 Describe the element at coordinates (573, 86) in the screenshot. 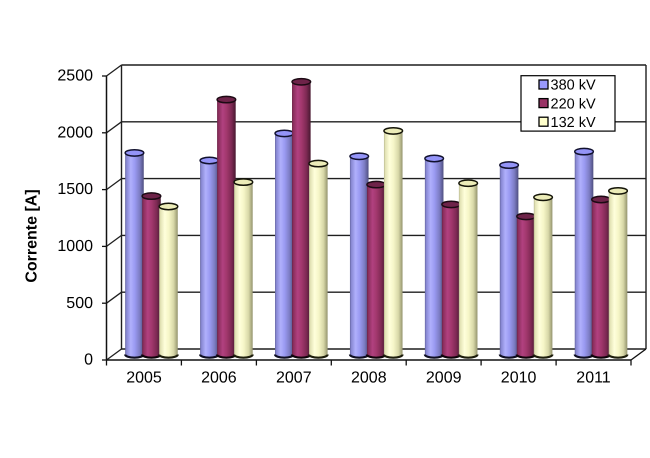

I see `svg-text: 380 kV` at that location.